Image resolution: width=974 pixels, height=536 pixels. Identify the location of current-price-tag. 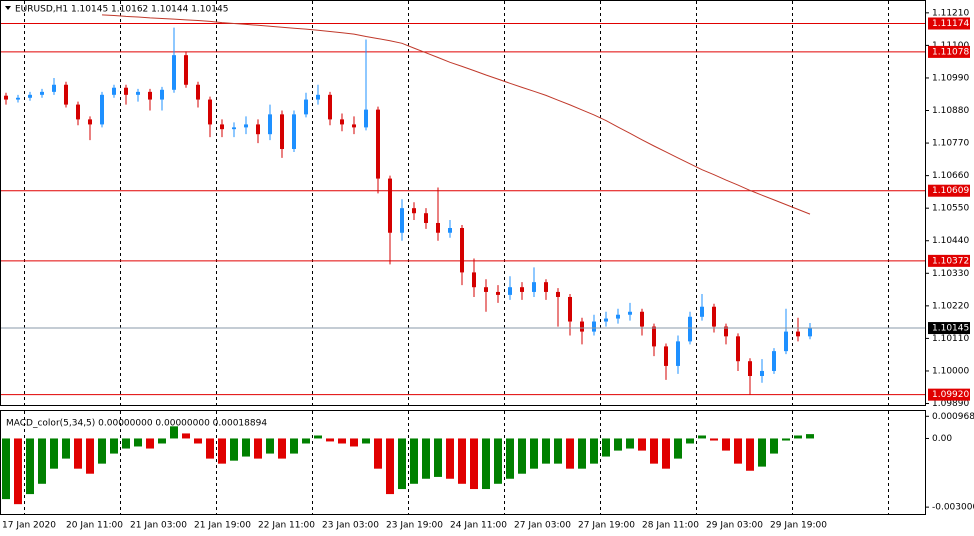
(949, 328).